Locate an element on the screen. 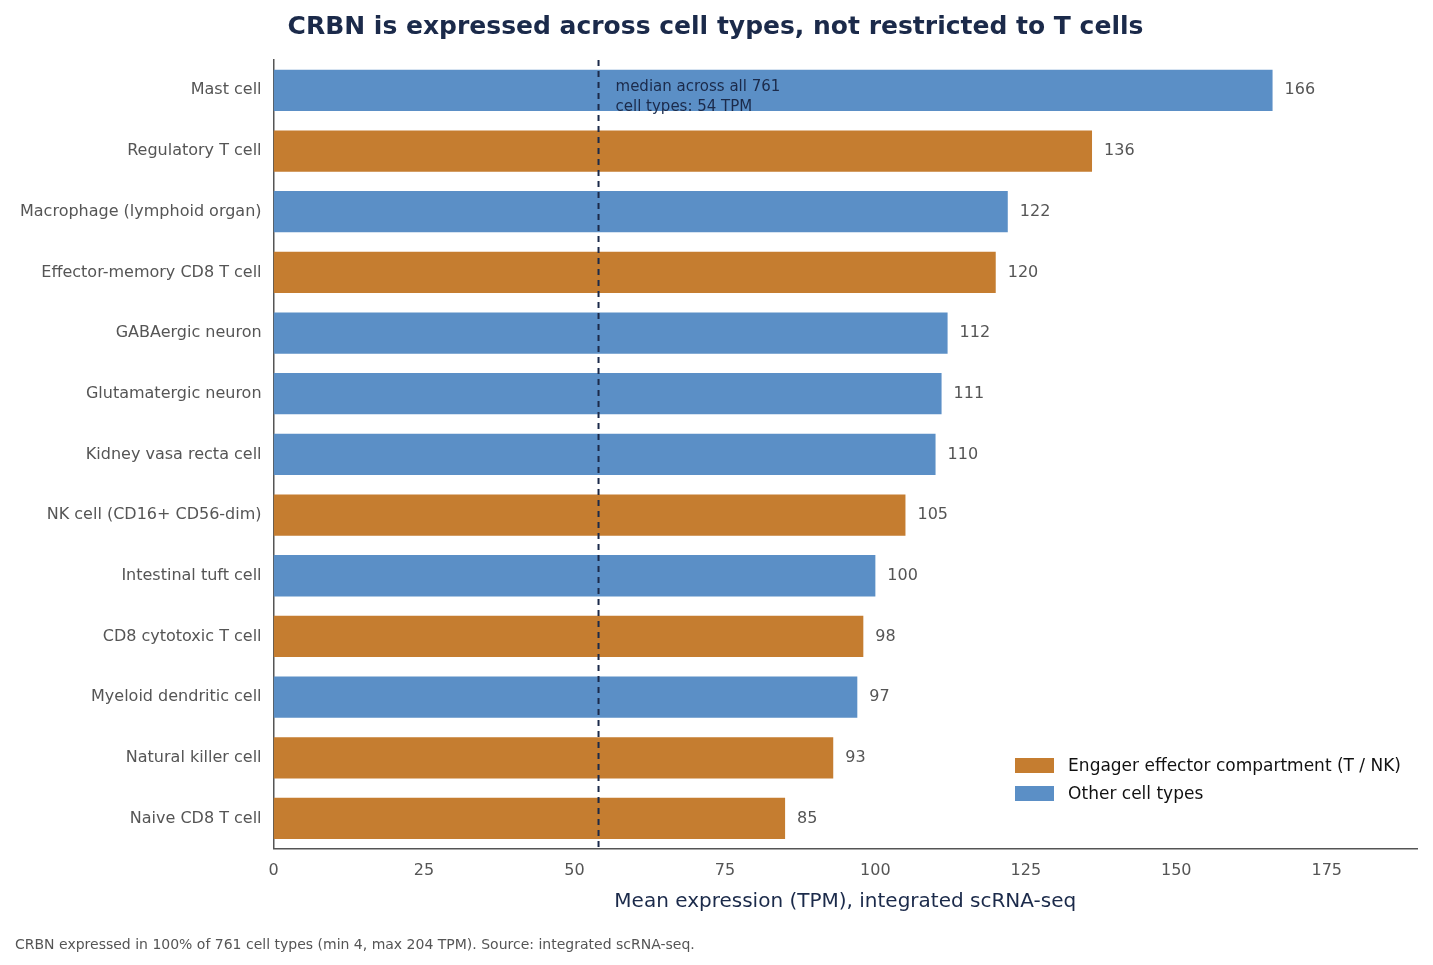 The height and width of the screenshot is (965, 1433). data-label: 166 is located at coordinates (1300, 89).